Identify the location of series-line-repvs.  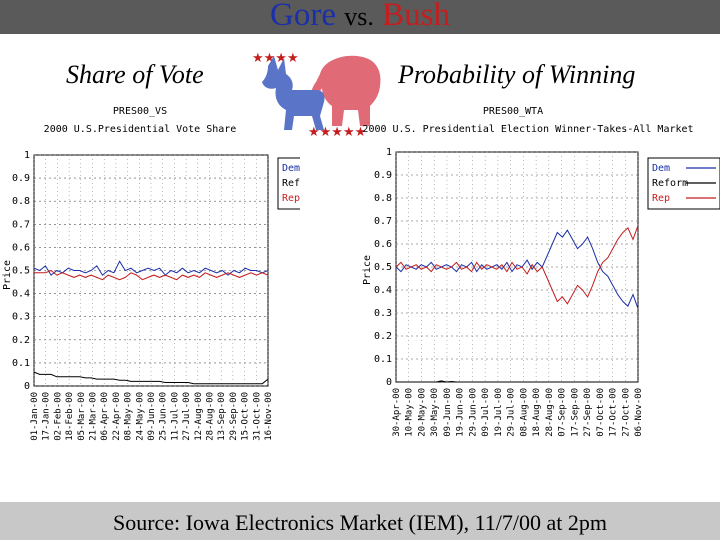
(151, 275).